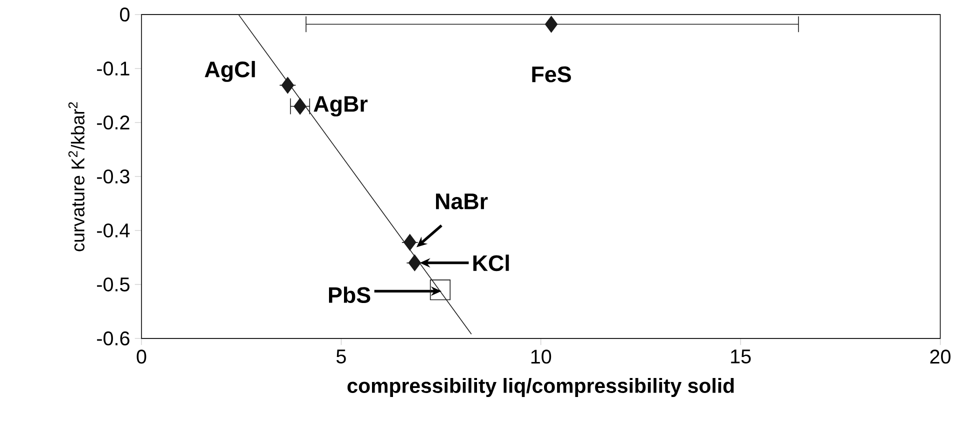 The width and height of the screenshot is (964, 448). What do you see at coordinates (341, 357) in the screenshot?
I see `x-tick-label: 5` at bounding box center [341, 357].